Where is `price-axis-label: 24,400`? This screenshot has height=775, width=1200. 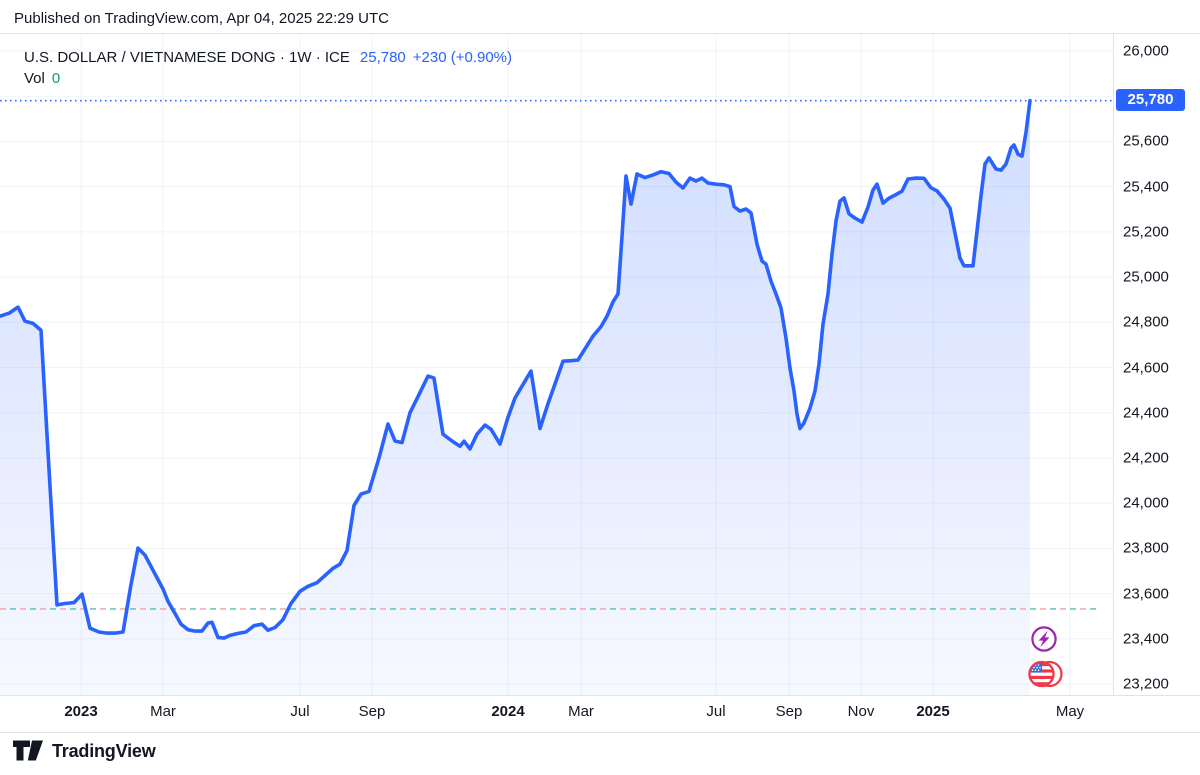
price-axis-label: 24,400 is located at coordinates (1146, 413).